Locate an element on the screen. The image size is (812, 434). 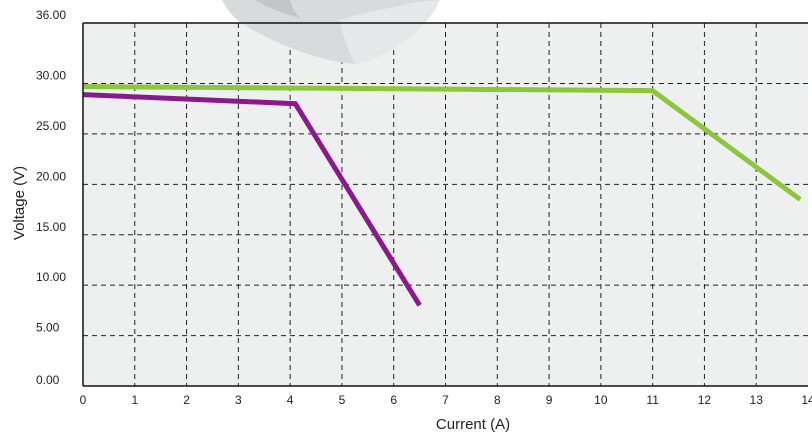
x-tick-label: 9 is located at coordinates (549, 400).